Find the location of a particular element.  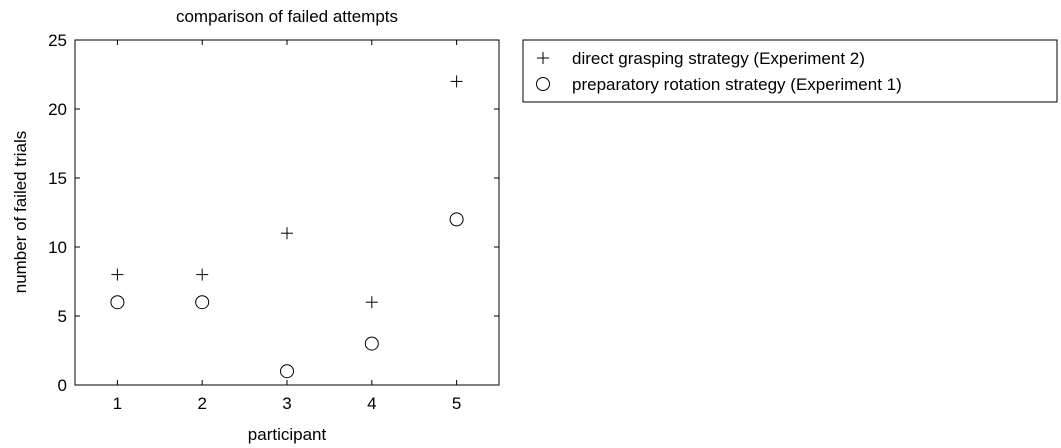

x-tick-label: 1 is located at coordinates (117, 403).